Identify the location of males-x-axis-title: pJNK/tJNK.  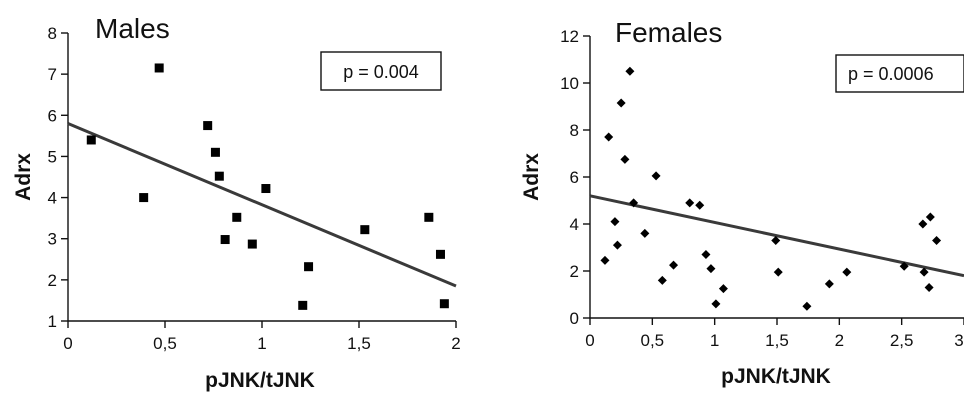
(260, 380).